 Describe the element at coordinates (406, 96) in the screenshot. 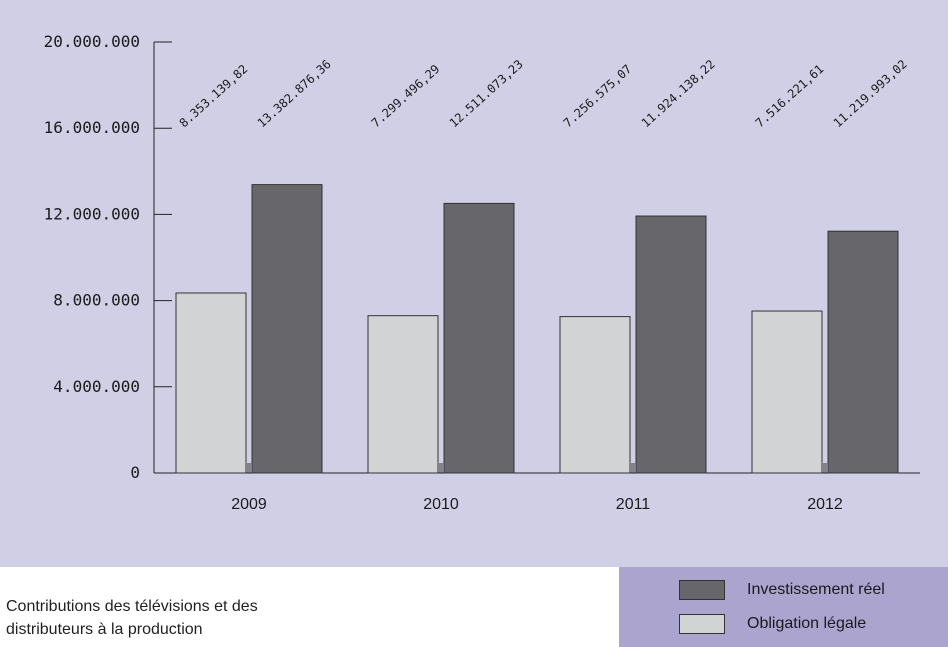

I see `data-label-obligation-legale: 7.299.496,29` at that location.